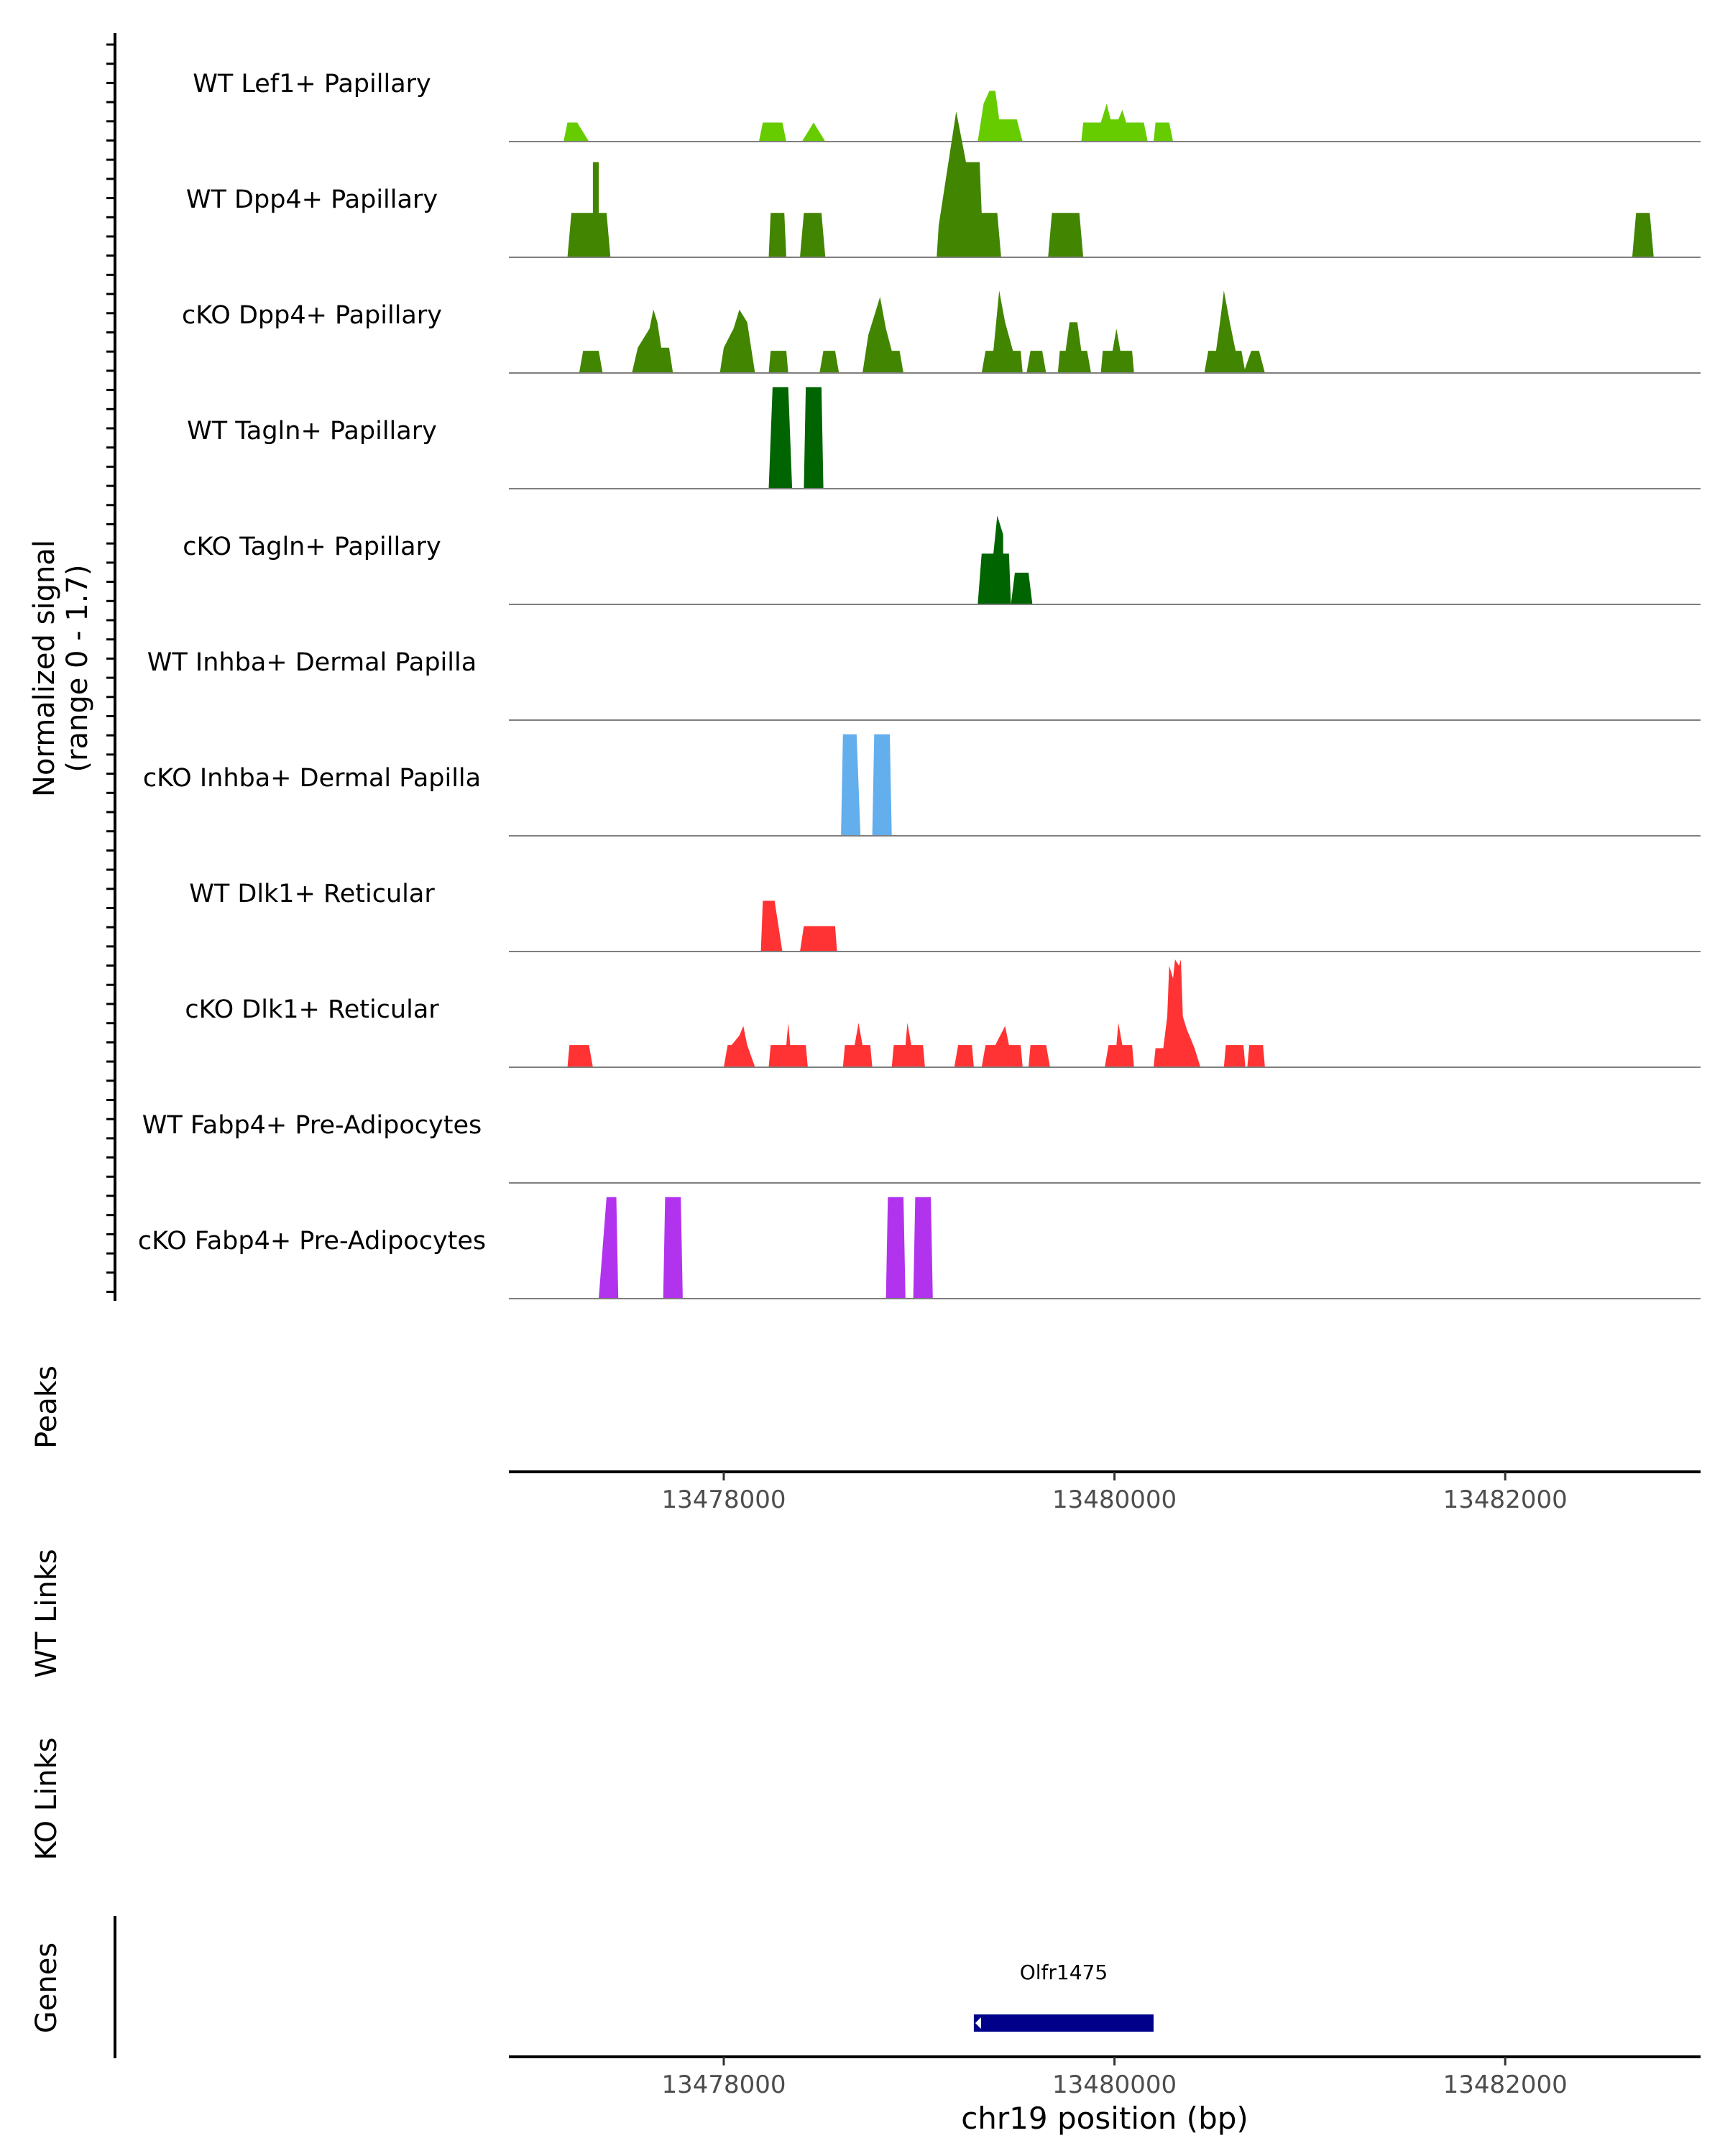 The height and width of the screenshot is (2156, 1725). Describe the element at coordinates (922, 785) in the screenshot. I see `track-6: cKO Inhba+ Dermal Papilla` at that location.